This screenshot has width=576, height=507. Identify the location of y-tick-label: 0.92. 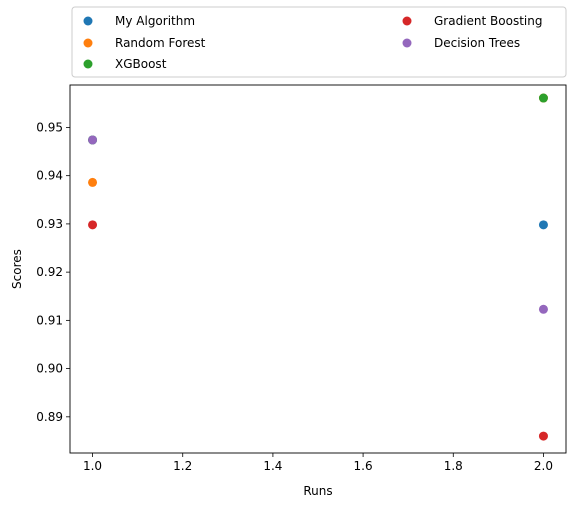
(49, 272).